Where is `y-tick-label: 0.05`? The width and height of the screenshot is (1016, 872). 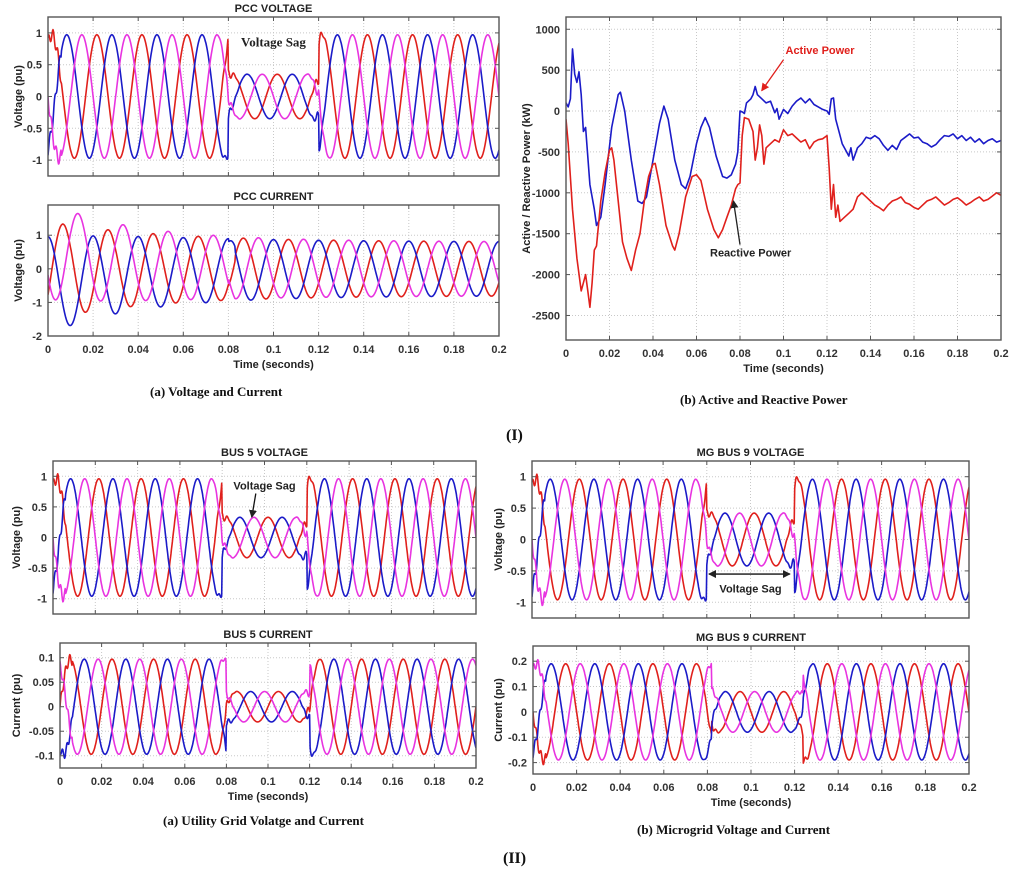
y-tick-label: 0.05 is located at coordinates (43, 683).